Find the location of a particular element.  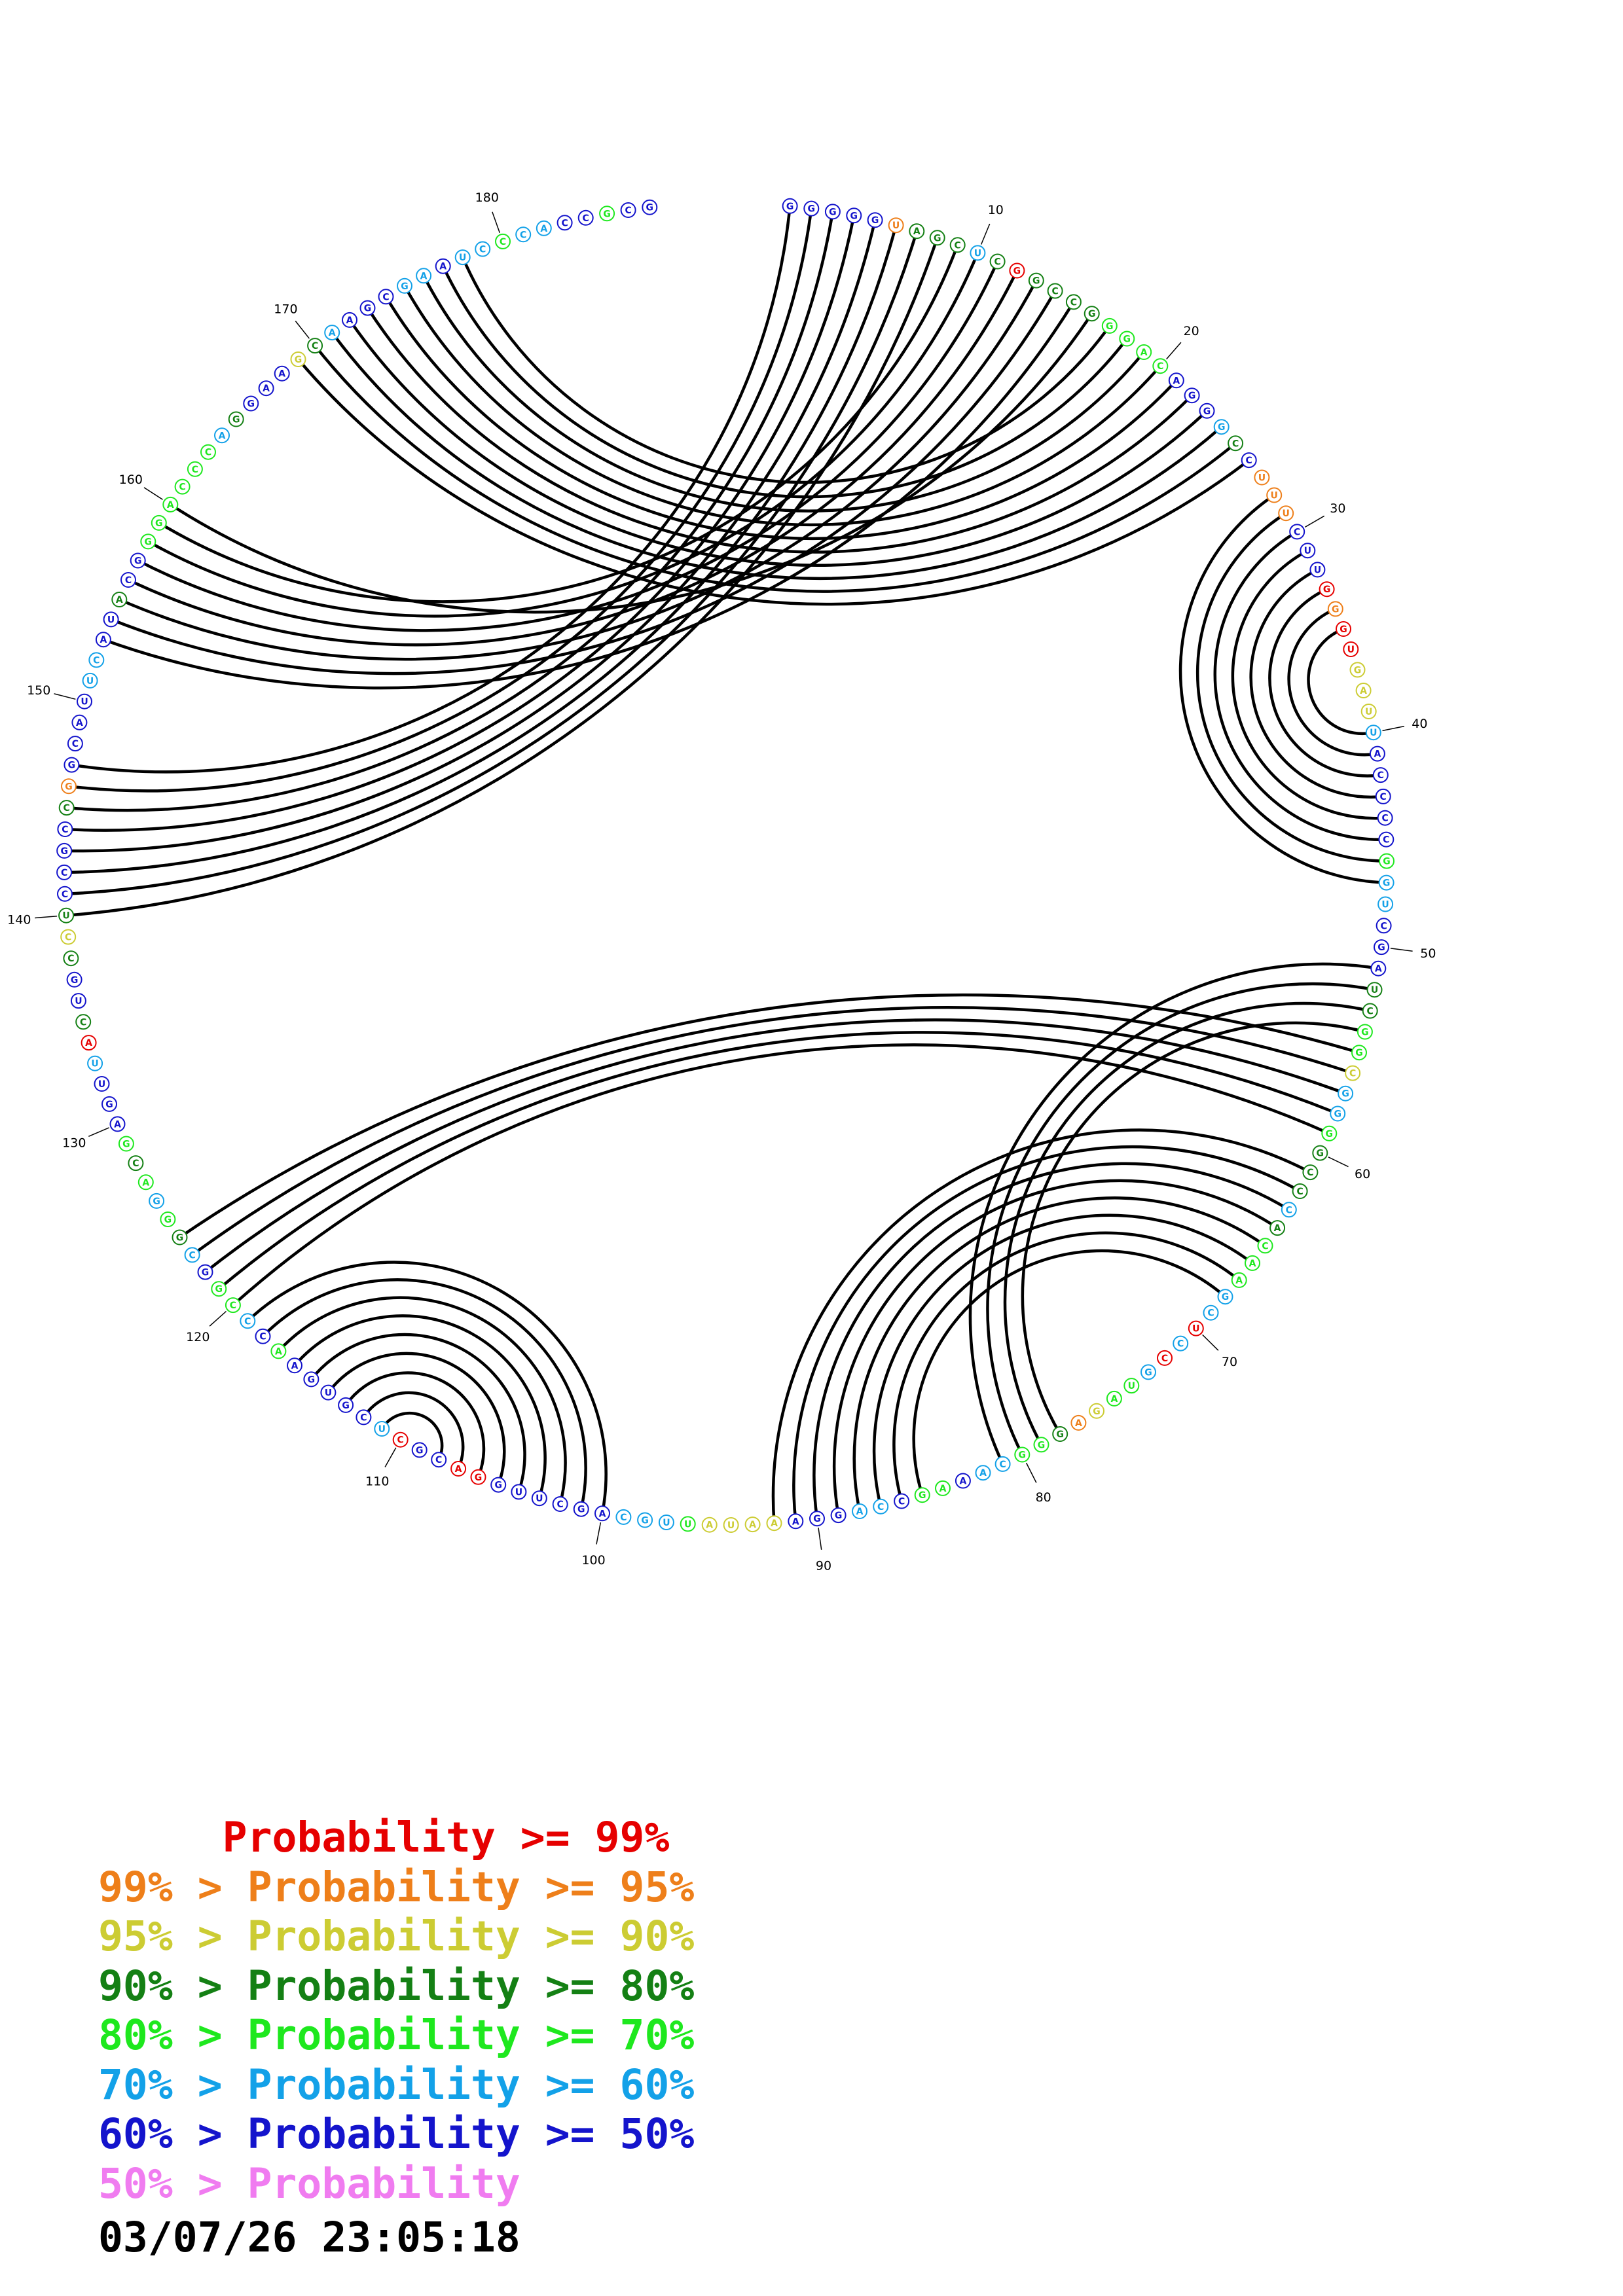

position-label: 140 is located at coordinates (19, 919).